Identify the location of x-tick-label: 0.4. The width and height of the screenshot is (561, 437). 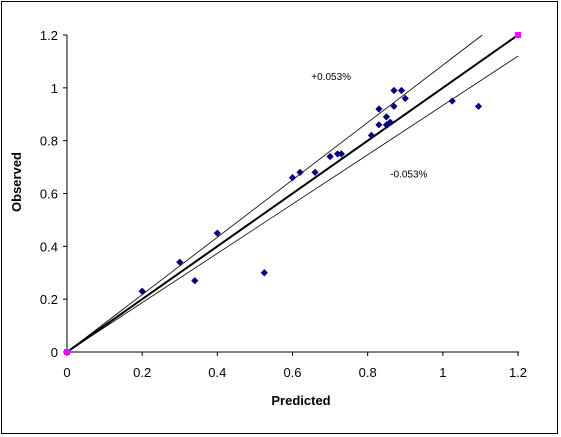
(217, 372).